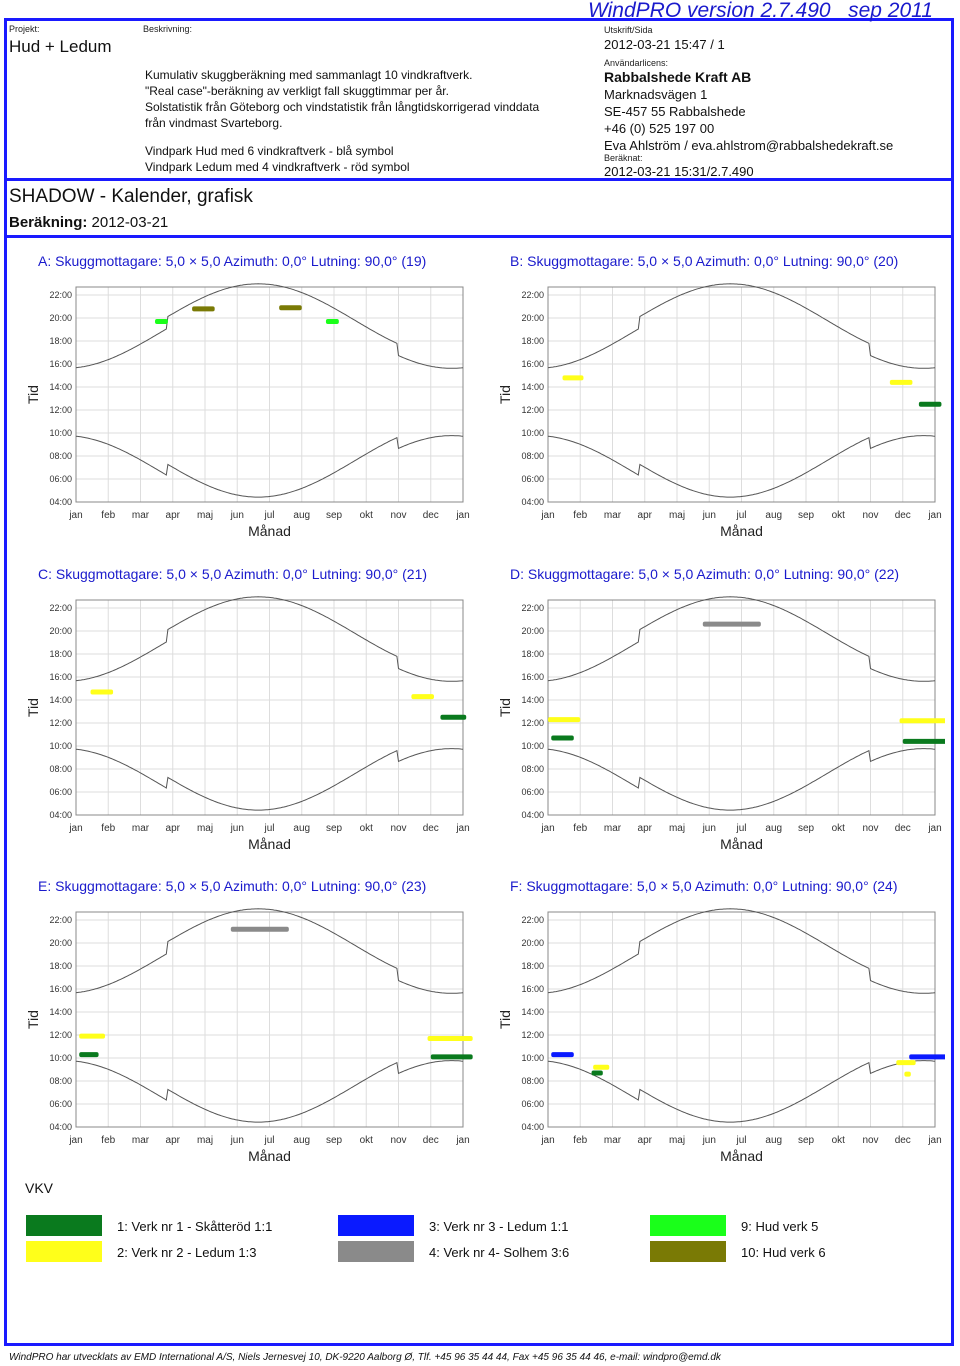 Image resolution: width=960 pixels, height=1366 pixels. Describe the element at coordinates (839, 1140) in the screenshot. I see `x-tick-label: okt` at that location.